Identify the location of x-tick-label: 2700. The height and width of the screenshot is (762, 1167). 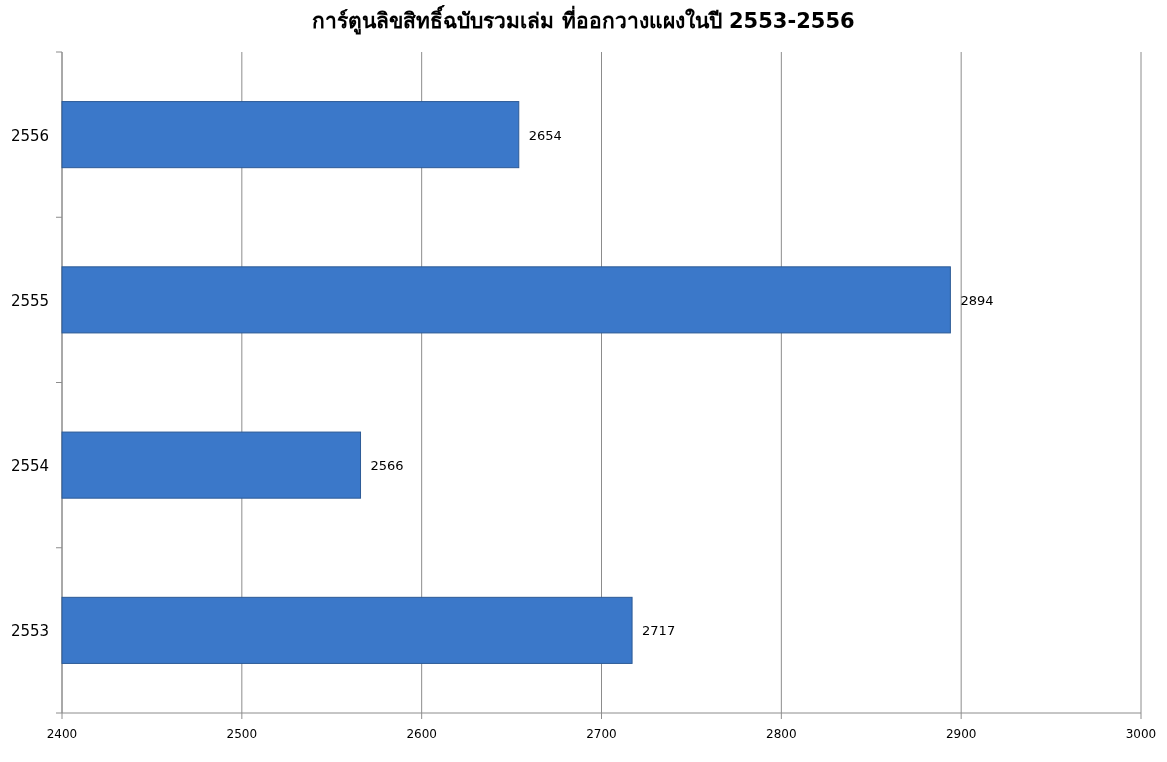
(601, 734).